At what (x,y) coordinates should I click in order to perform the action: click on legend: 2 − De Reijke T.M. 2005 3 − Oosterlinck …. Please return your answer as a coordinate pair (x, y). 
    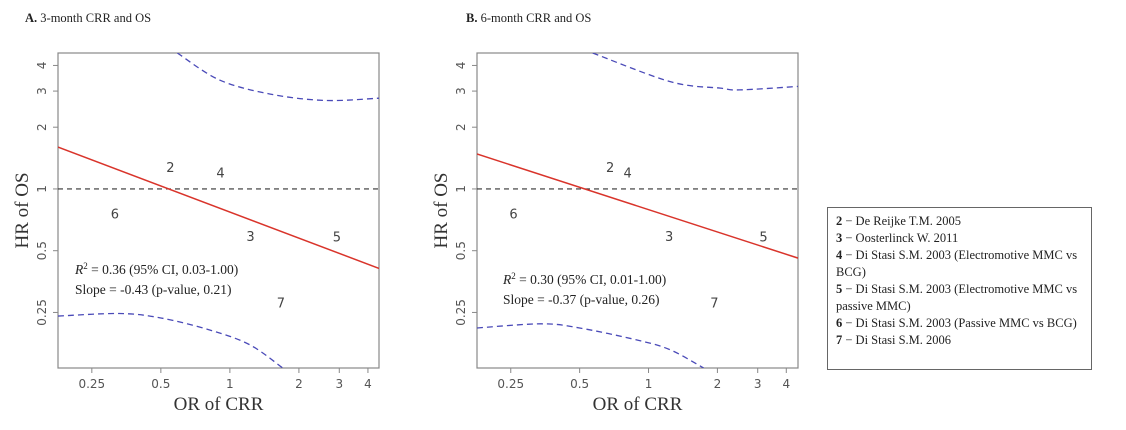
    Looking at the image, I should click on (959, 288).